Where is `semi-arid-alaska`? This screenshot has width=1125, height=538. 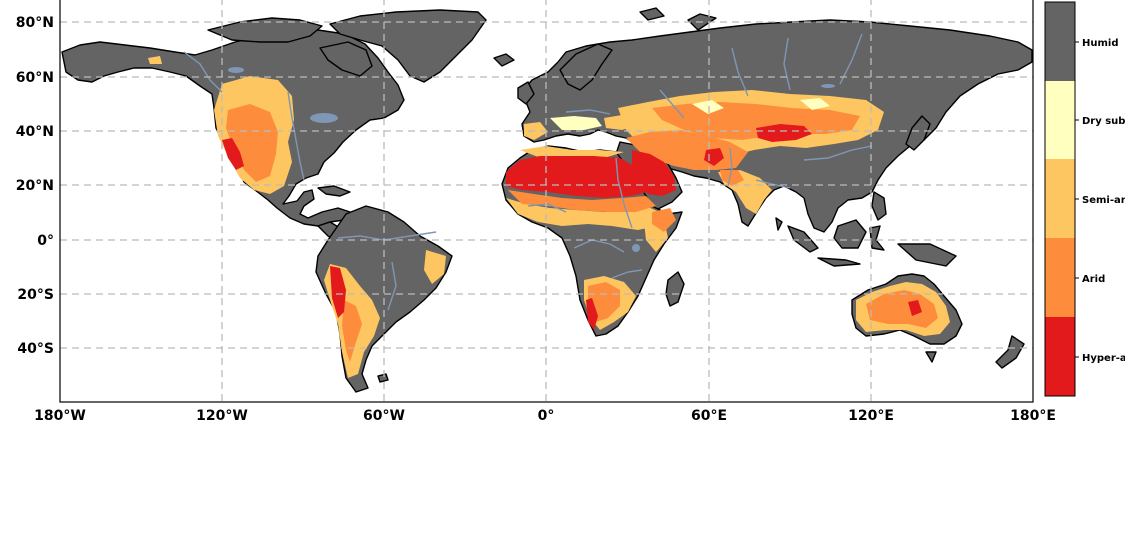 semi-arid-alaska is located at coordinates (155, 60).